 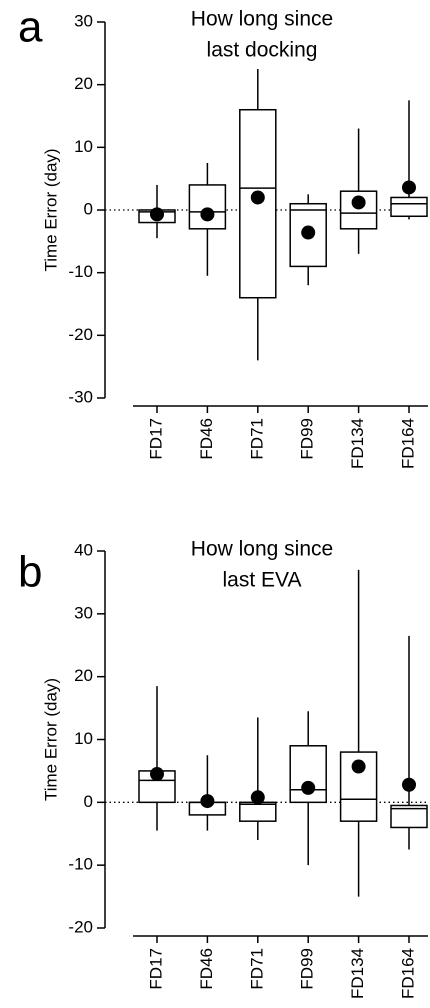 I want to click on panel-label: a, so click(x=30, y=27).